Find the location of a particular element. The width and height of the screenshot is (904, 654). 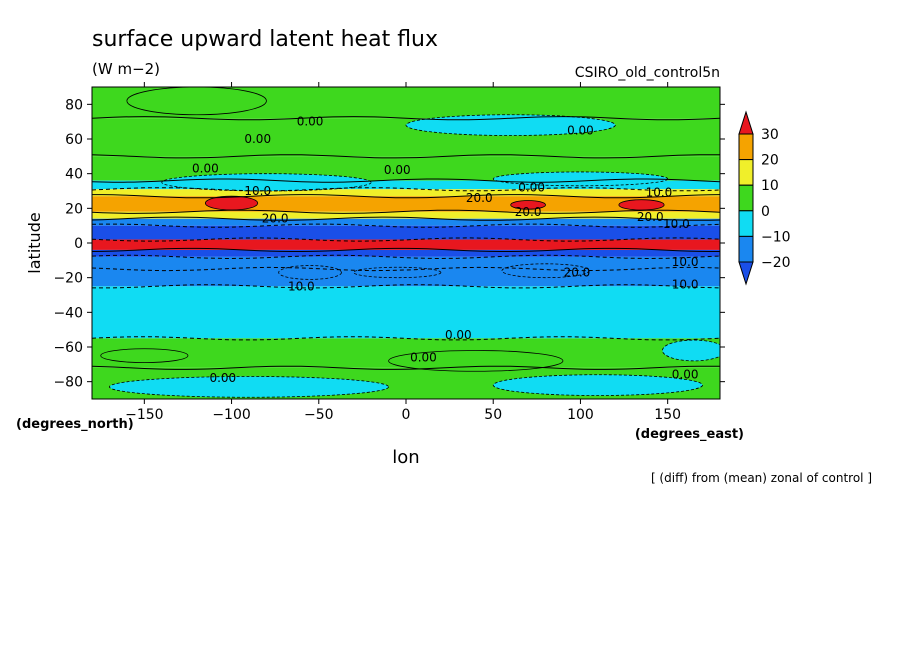

contour-label-0: 0.00 is located at coordinates (310, 122).